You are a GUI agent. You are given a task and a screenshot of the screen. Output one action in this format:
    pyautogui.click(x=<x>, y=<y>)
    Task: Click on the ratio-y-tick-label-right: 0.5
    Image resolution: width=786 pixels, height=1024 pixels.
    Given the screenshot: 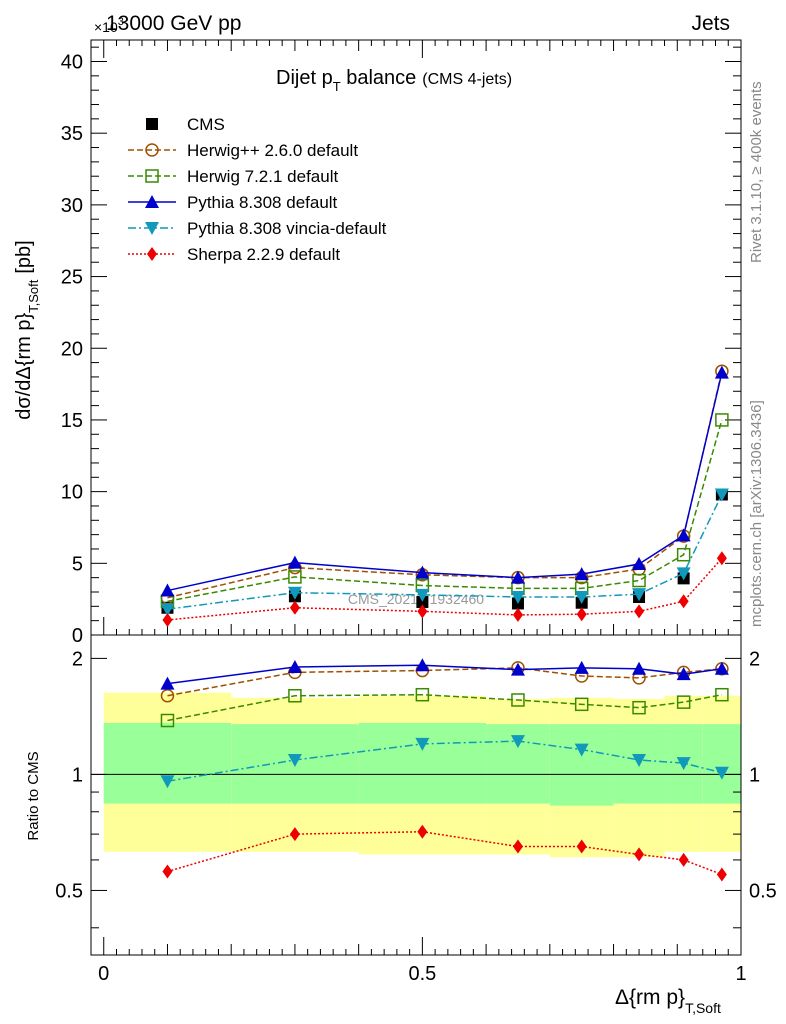 What is the action you would take?
    pyautogui.click(x=763, y=891)
    